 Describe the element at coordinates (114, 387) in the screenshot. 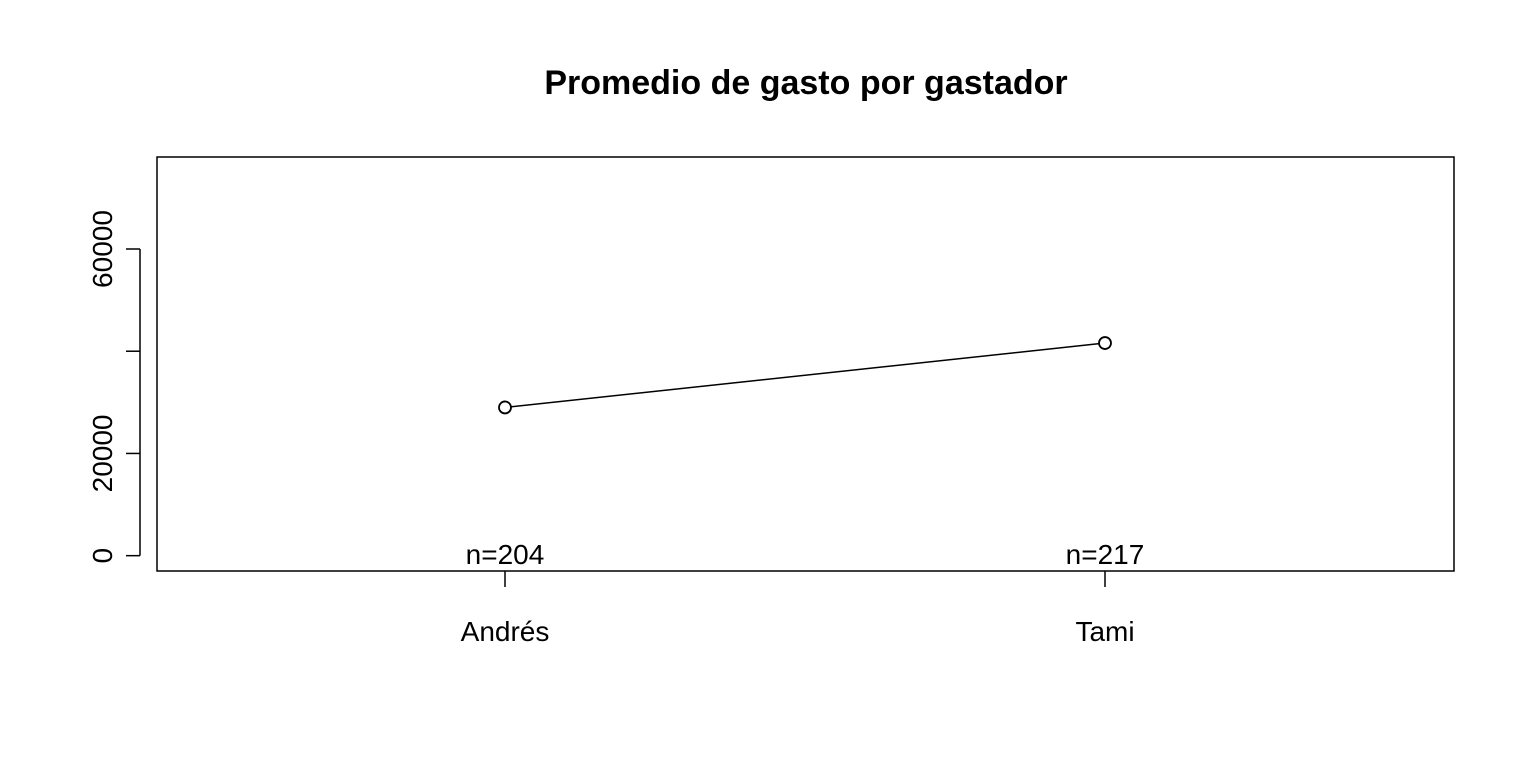

I see `y-axis: 0 20000 60000` at that location.